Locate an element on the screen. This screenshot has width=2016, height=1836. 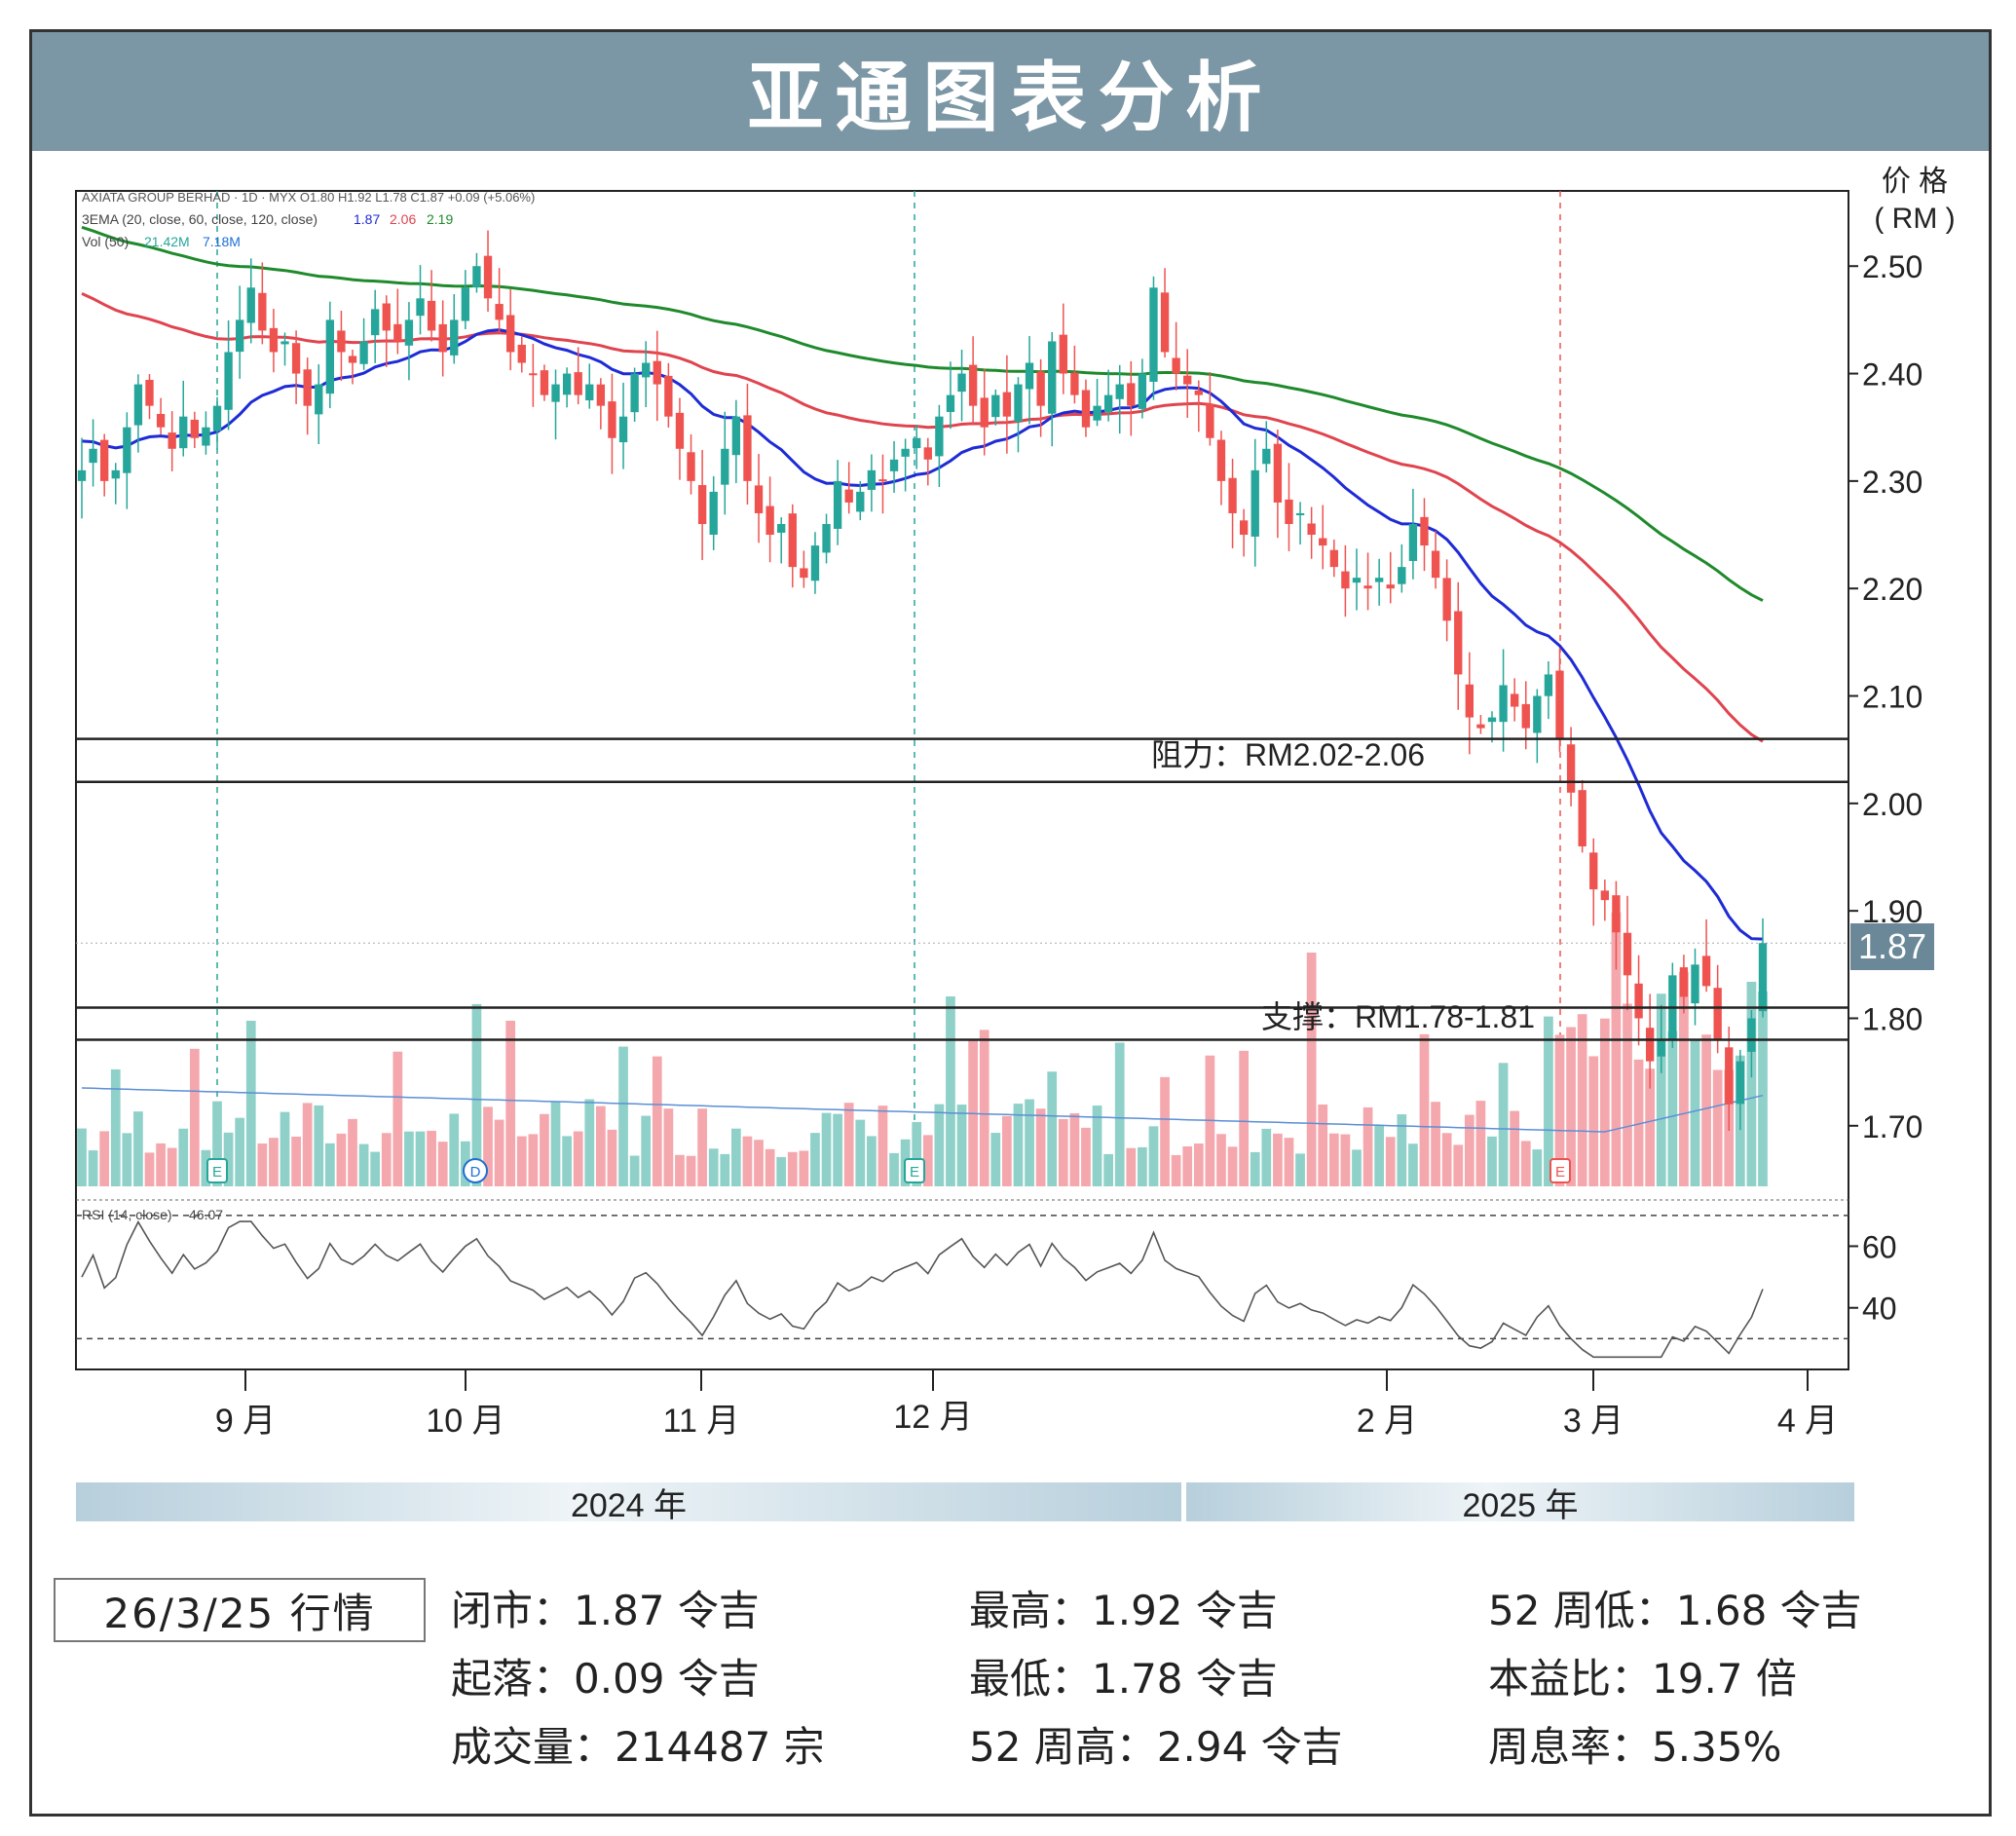
event-marker-e3-label: E is located at coordinates (1560, 1172).